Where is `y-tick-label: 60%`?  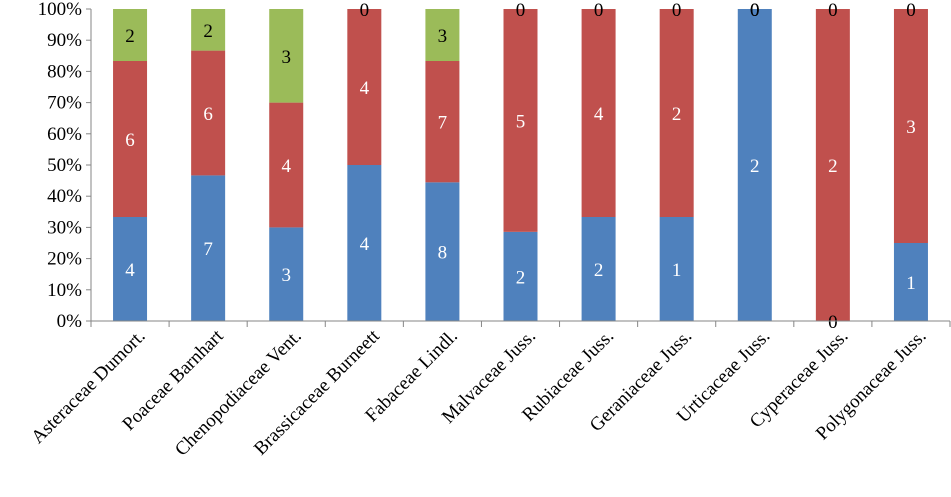
y-tick-label: 60% is located at coordinates (64, 134).